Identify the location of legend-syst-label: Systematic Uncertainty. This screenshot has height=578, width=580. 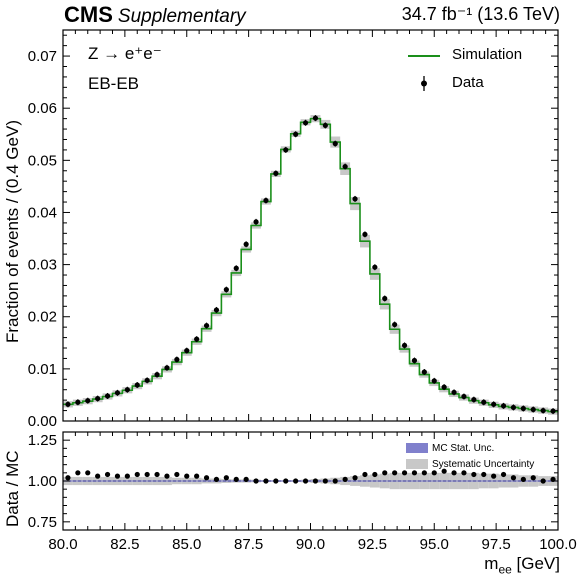
(483, 464).